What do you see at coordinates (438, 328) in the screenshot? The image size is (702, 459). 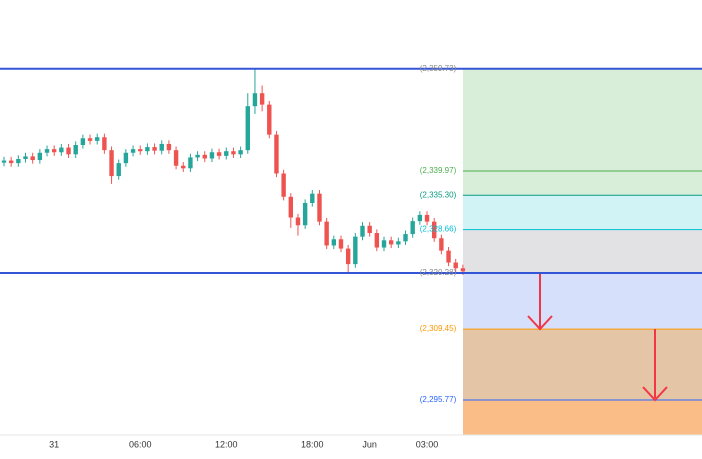 I see `fib-label: (2,309.45)` at bounding box center [438, 328].